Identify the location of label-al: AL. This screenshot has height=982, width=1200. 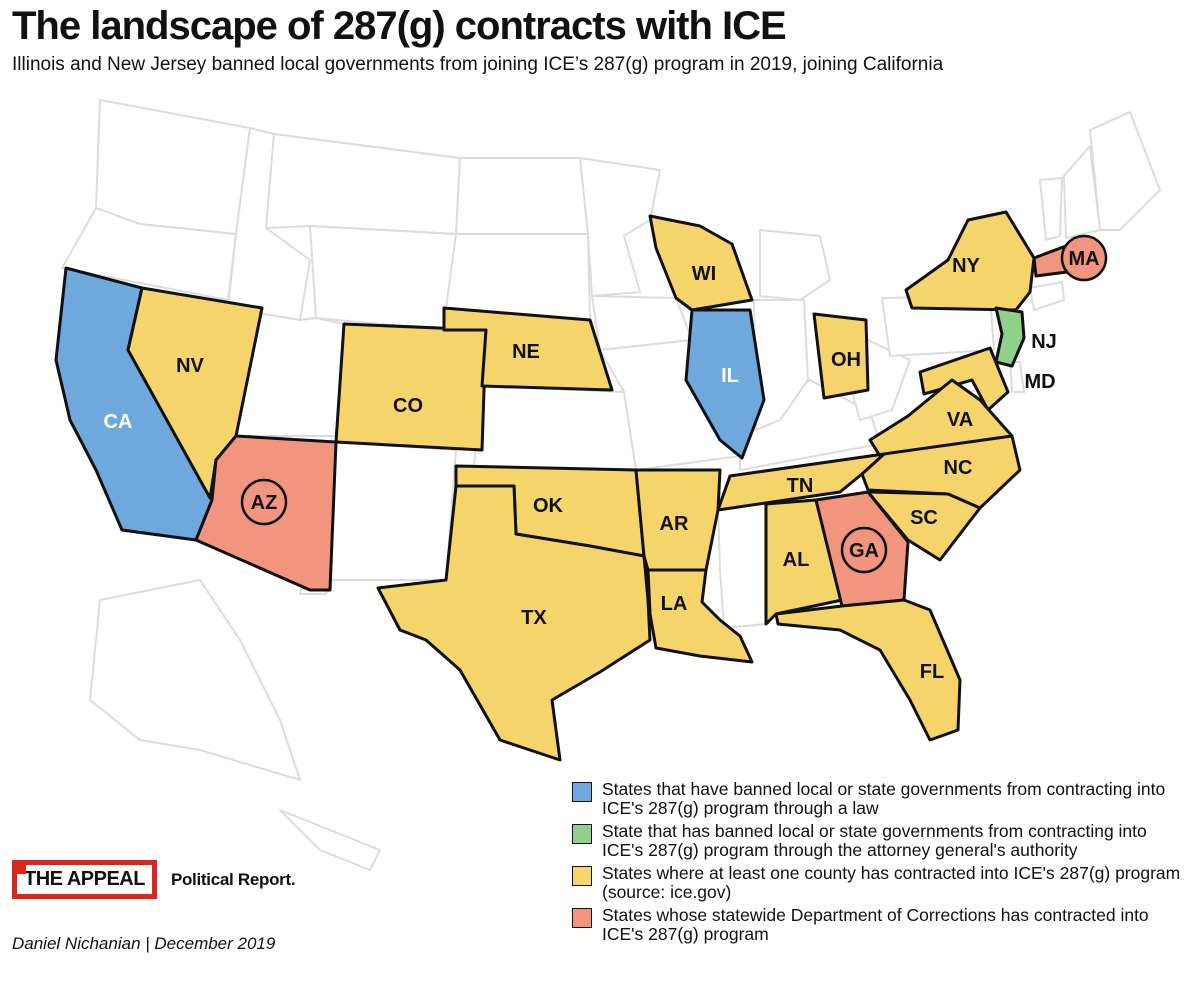
(796, 560).